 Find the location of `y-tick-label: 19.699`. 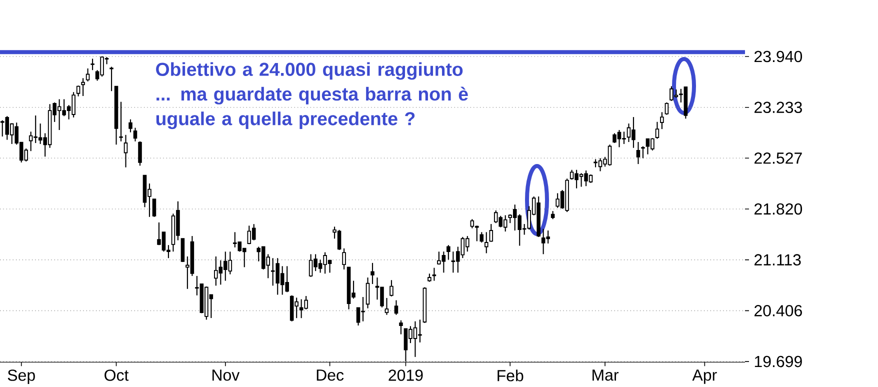

y-tick-label: 19.699 is located at coordinates (778, 362).